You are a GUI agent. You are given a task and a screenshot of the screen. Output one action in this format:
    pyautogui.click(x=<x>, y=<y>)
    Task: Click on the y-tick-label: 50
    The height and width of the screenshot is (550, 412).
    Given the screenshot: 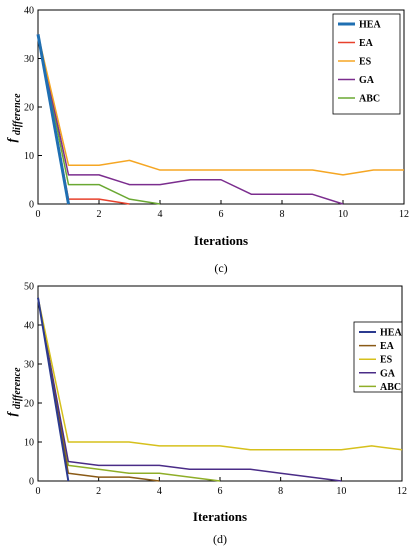 What is the action you would take?
    pyautogui.click(x=29, y=287)
    